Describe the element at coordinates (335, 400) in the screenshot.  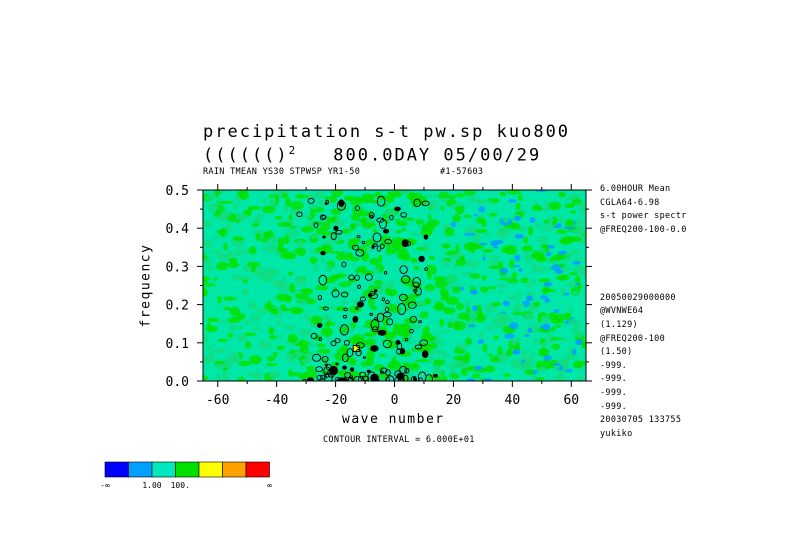
I see `x-tick-label: -20` at that location.